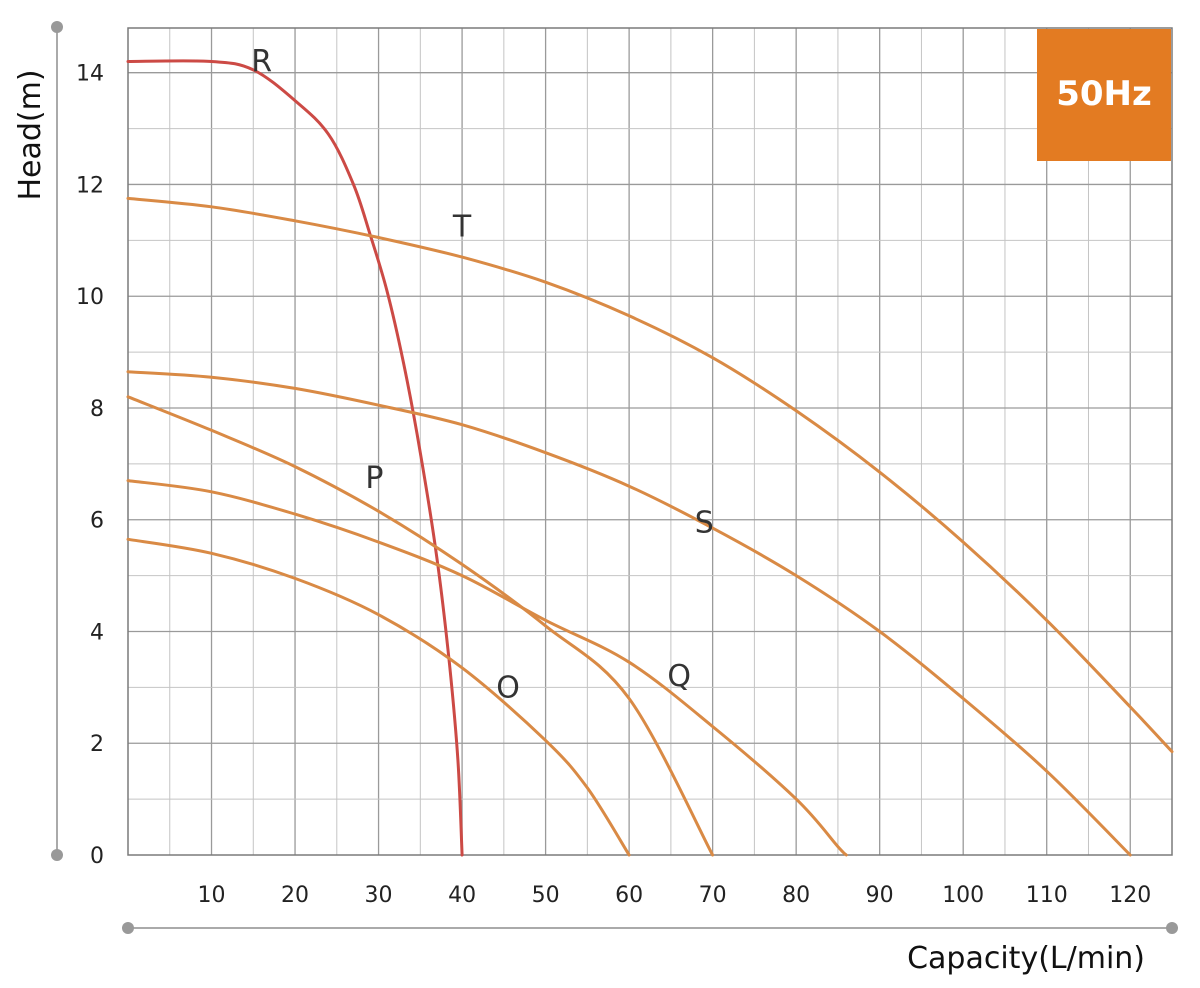 The image size is (1200, 988). I want to click on frequency-badge-label: 50Hz, so click(1104, 94).